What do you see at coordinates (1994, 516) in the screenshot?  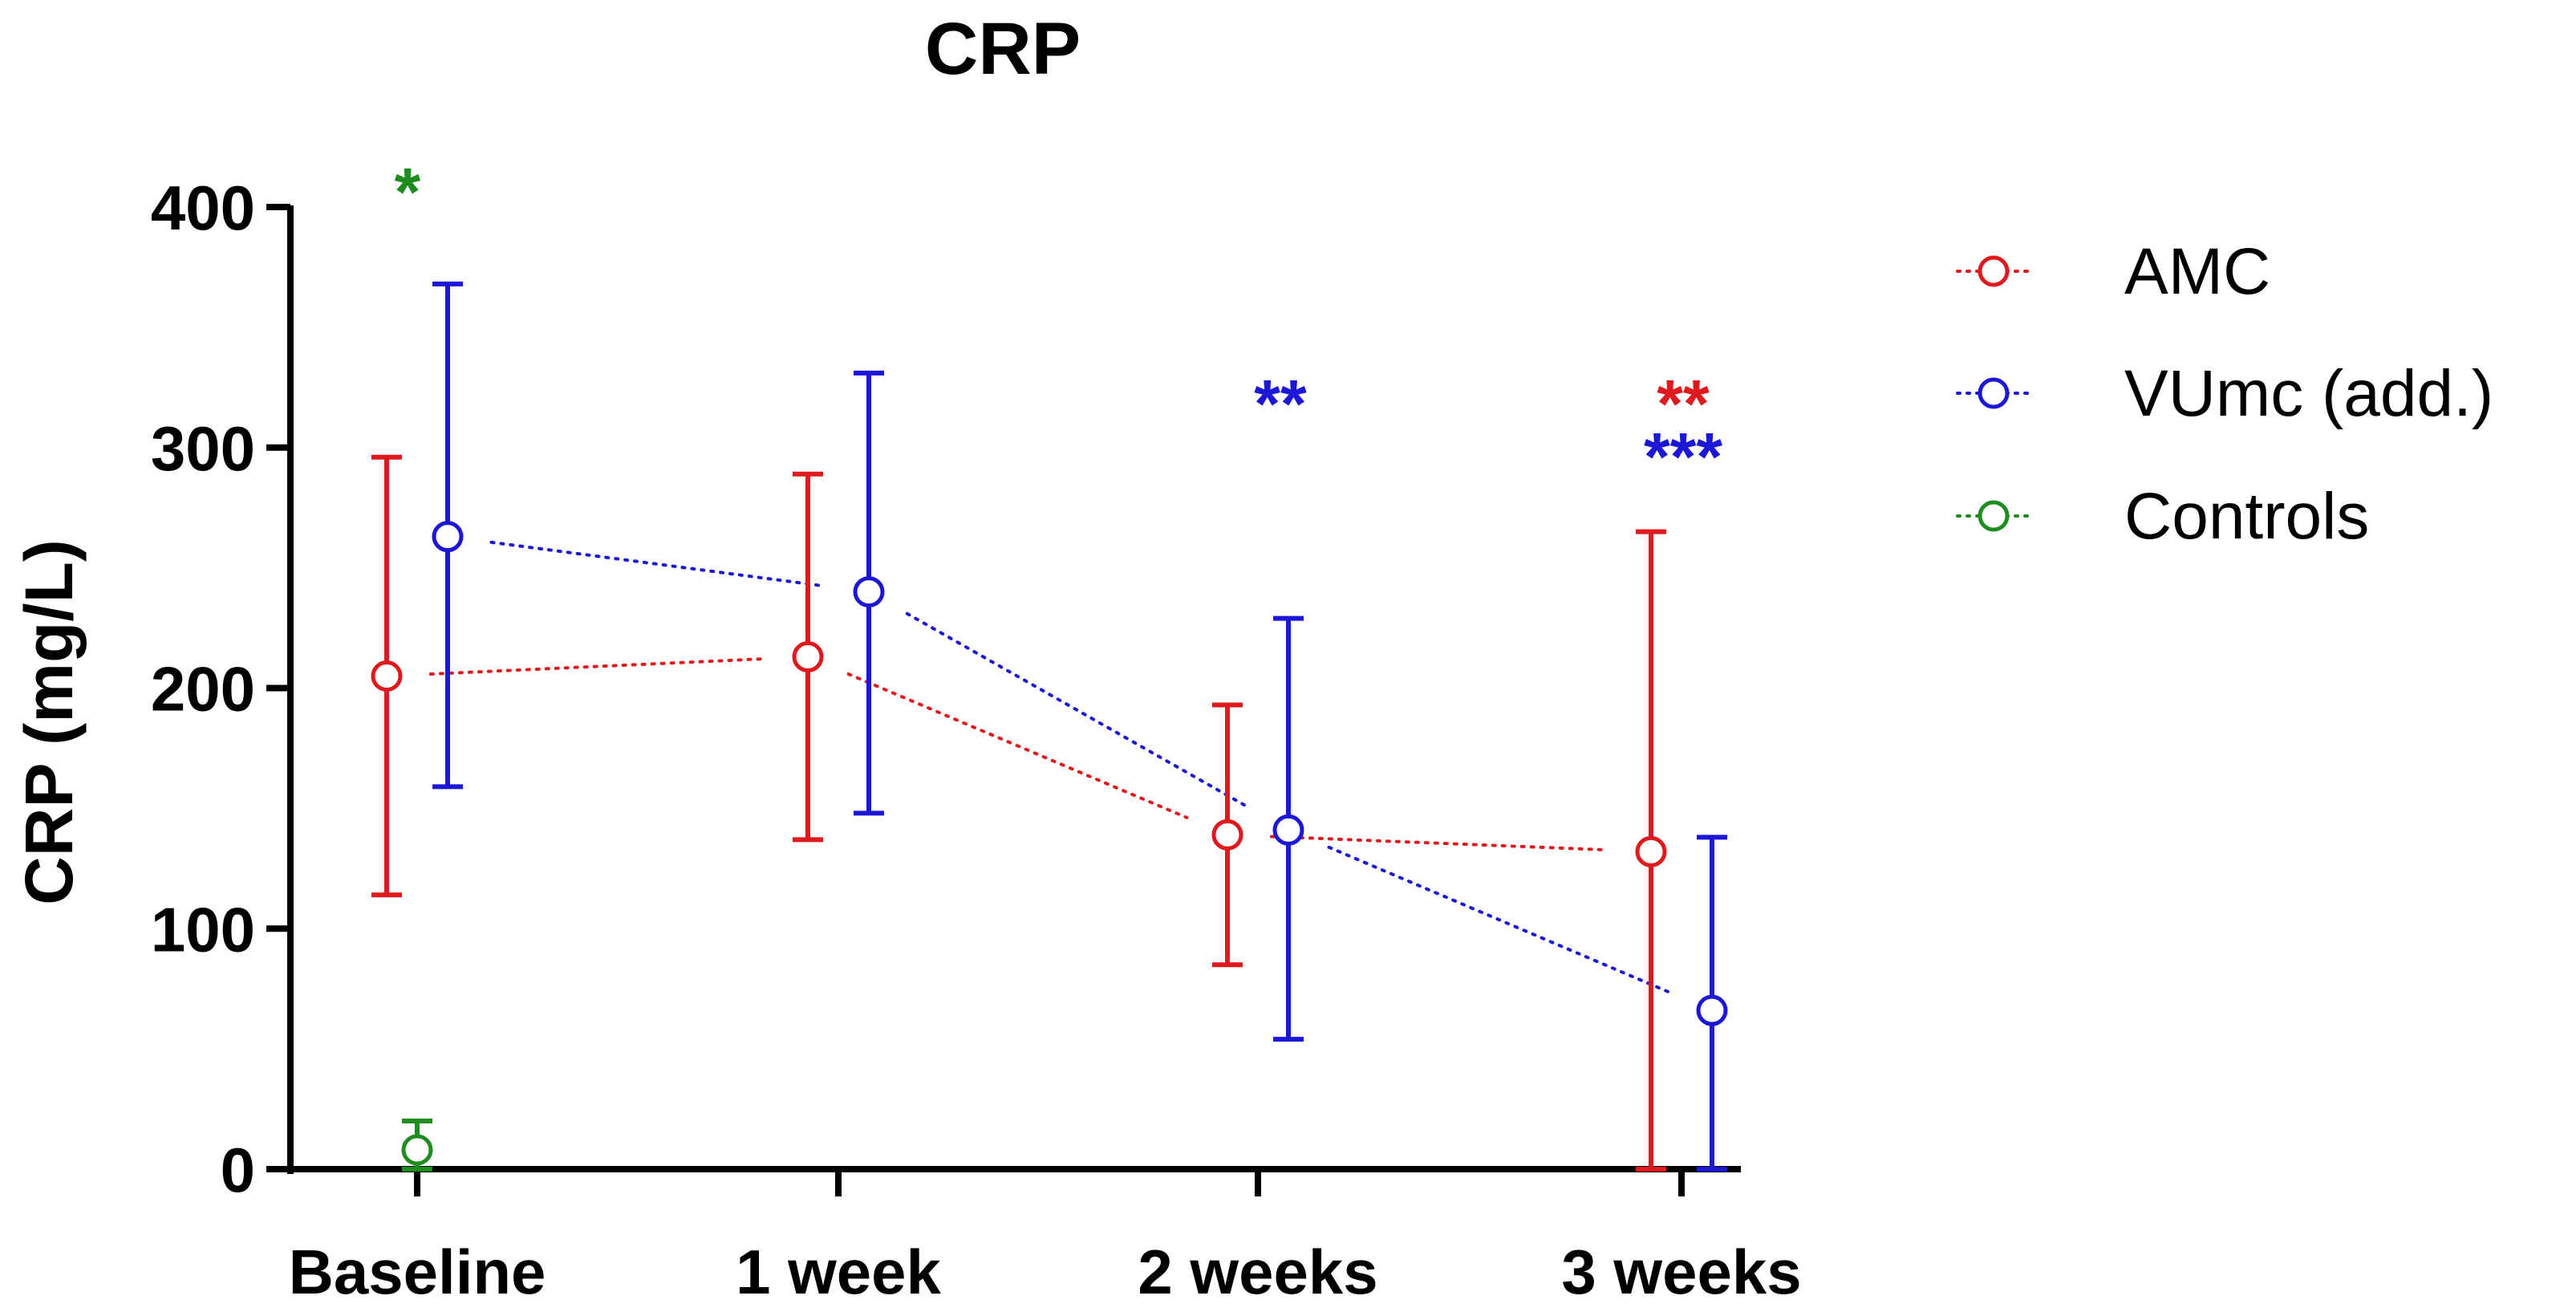 I see `legend-marker-controls` at bounding box center [1994, 516].